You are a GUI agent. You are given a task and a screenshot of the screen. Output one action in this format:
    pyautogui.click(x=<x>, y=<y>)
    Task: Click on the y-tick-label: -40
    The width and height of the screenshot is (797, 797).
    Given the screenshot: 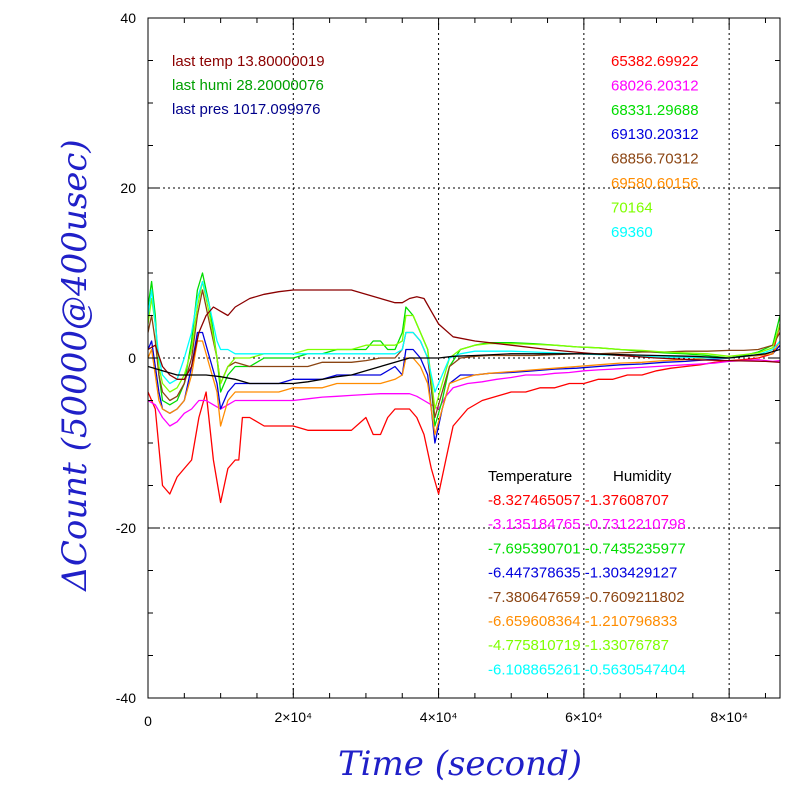 What is the action you would take?
    pyautogui.click(x=126, y=698)
    